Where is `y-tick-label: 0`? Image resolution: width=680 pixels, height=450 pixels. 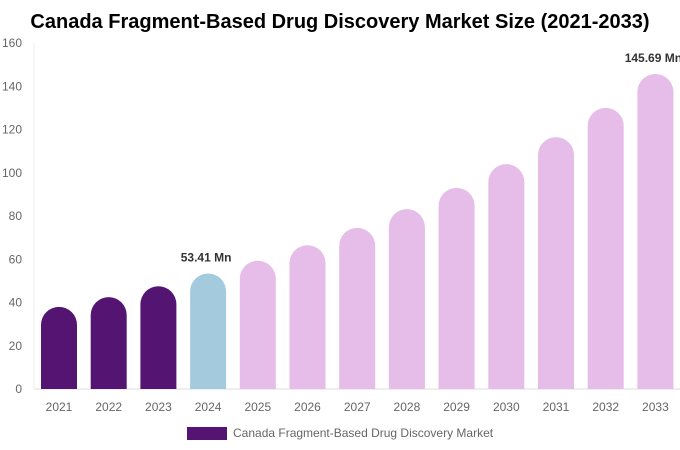
y-tick-label: 0 is located at coordinates (18, 389).